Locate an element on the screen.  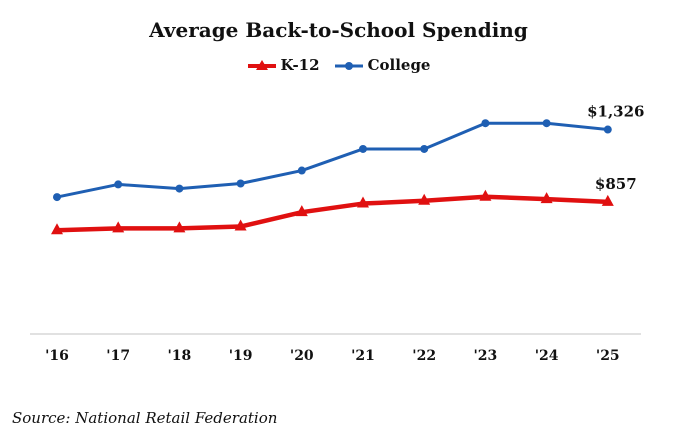
x-tick-label: '17 is located at coordinates (118, 356).